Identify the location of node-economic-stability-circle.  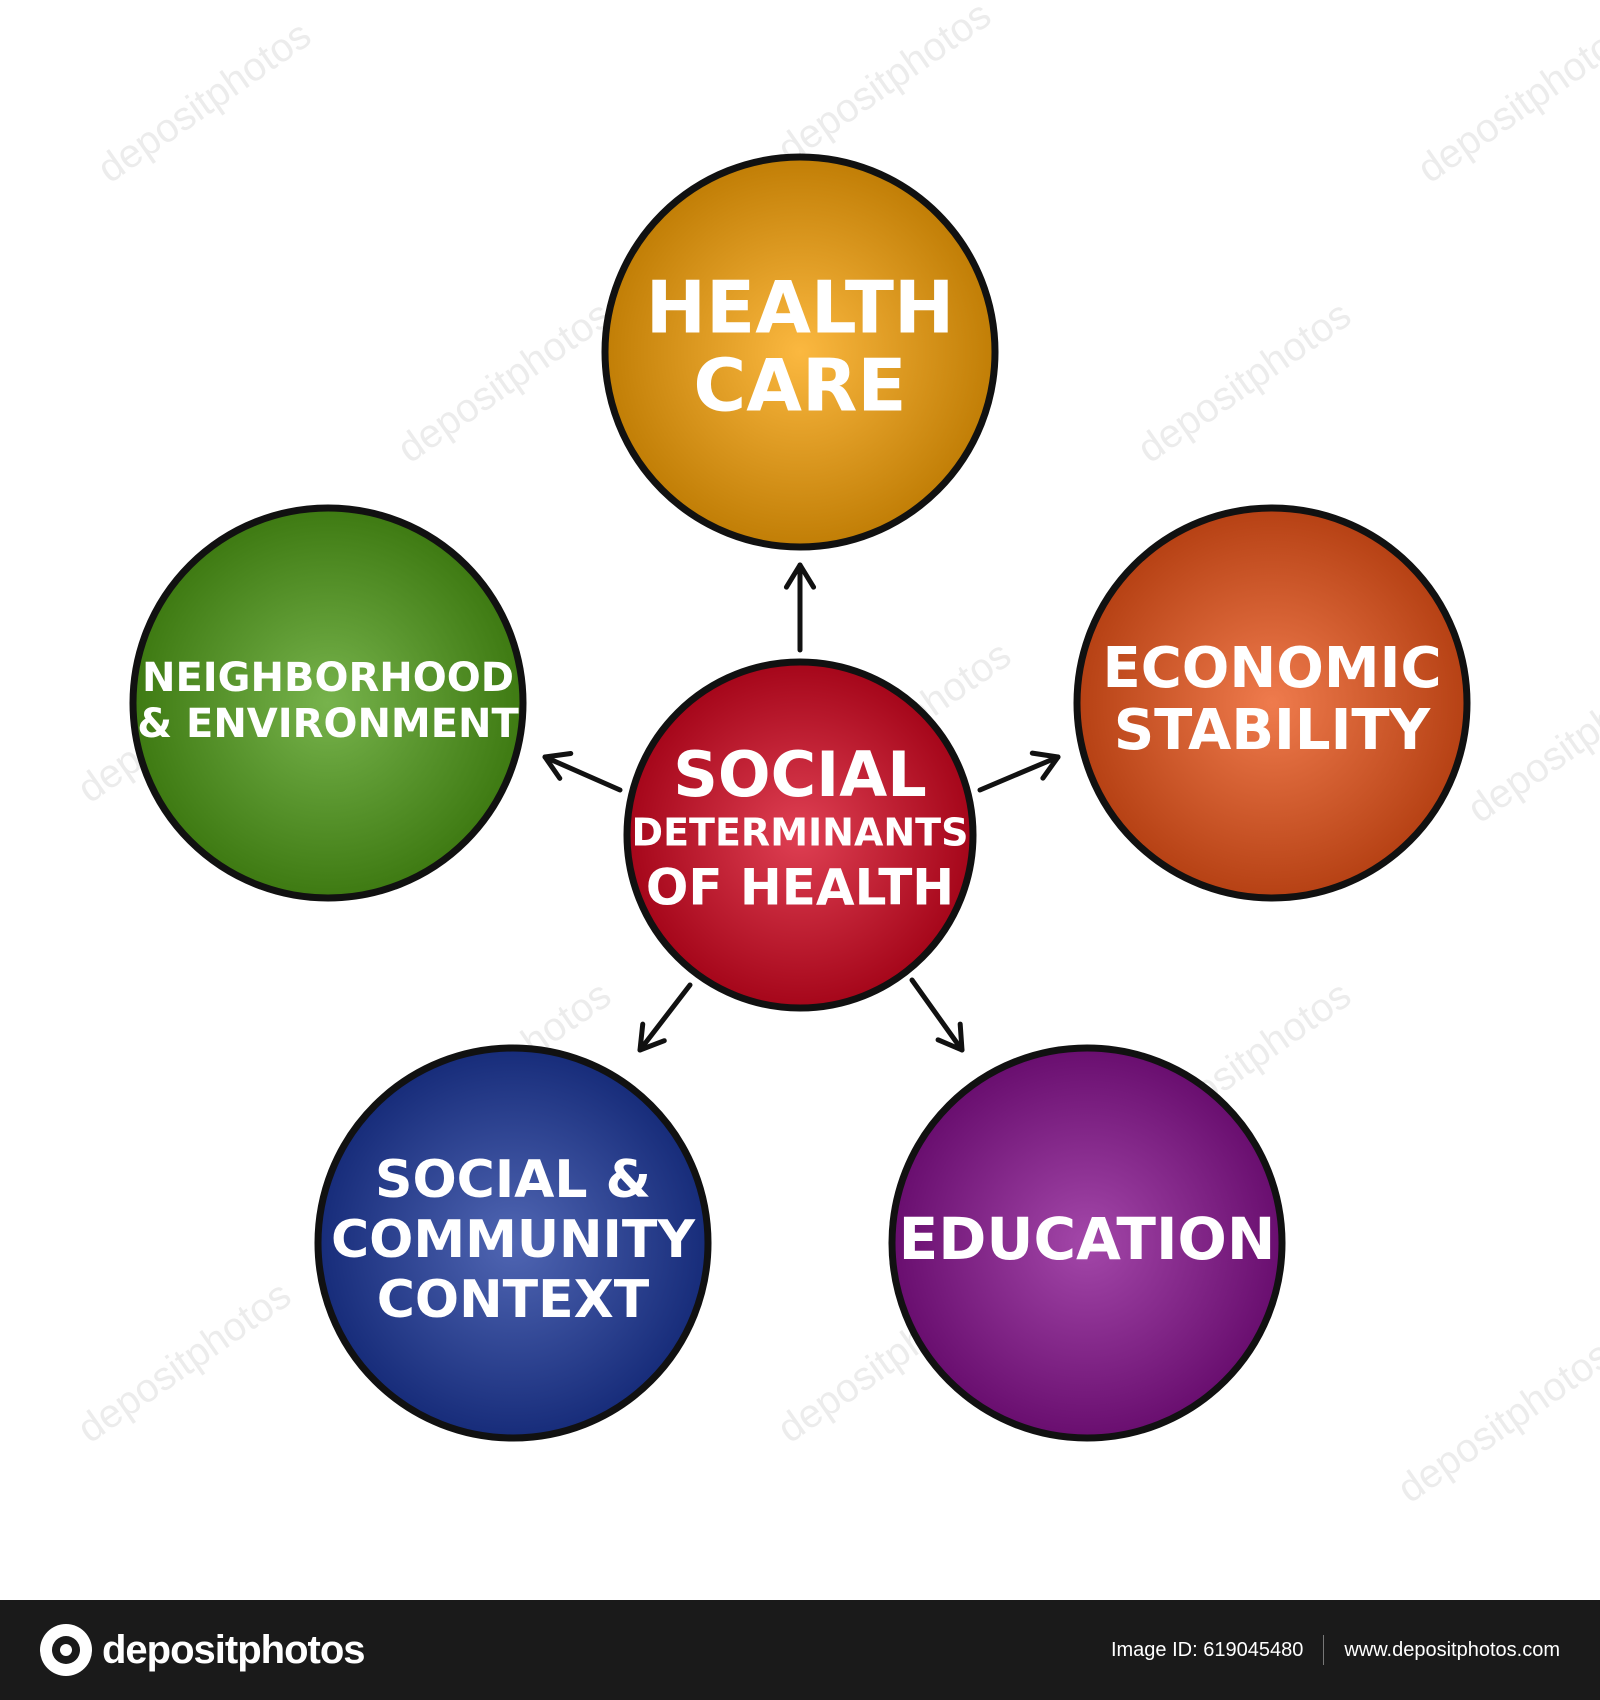
(1272, 703).